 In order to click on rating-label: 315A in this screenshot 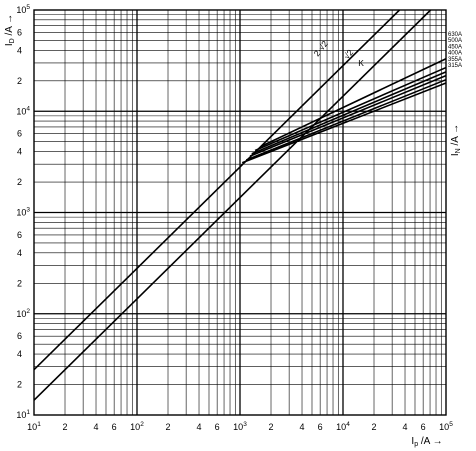, I will do `click(455, 66)`.